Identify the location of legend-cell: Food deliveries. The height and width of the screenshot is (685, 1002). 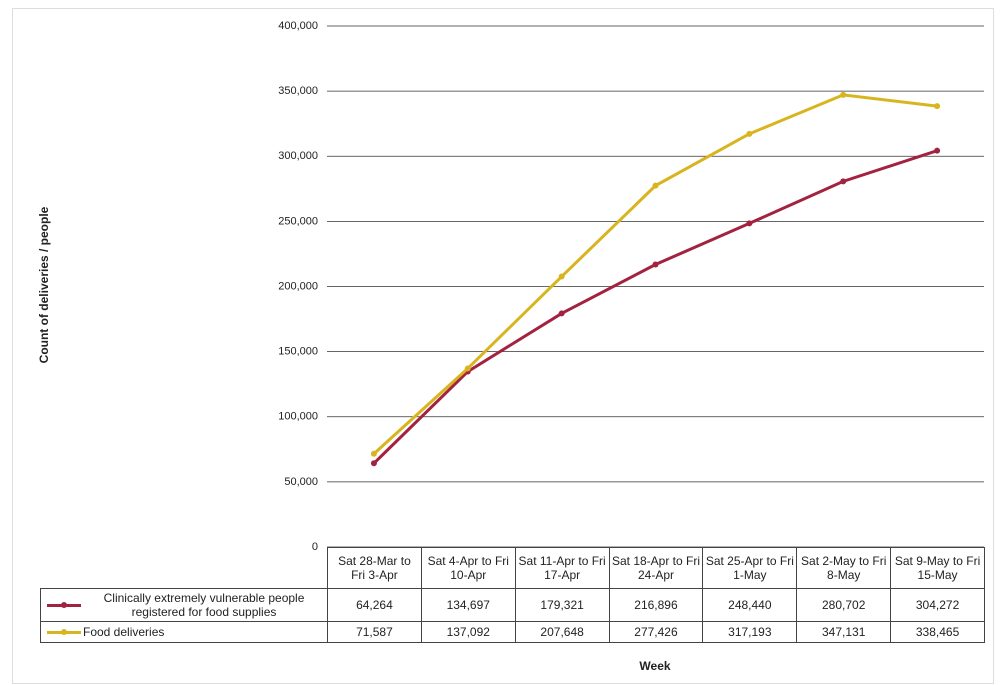
(184, 632).